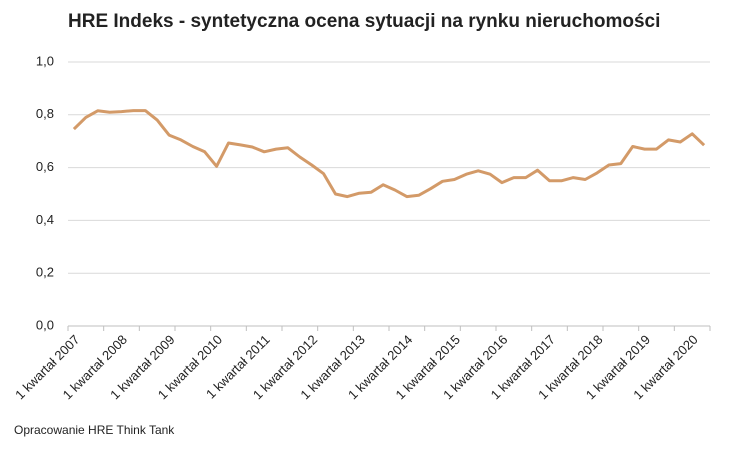 The image size is (741, 449). I want to click on source-note: Opracowanie HRE Think Tank, so click(94, 430).